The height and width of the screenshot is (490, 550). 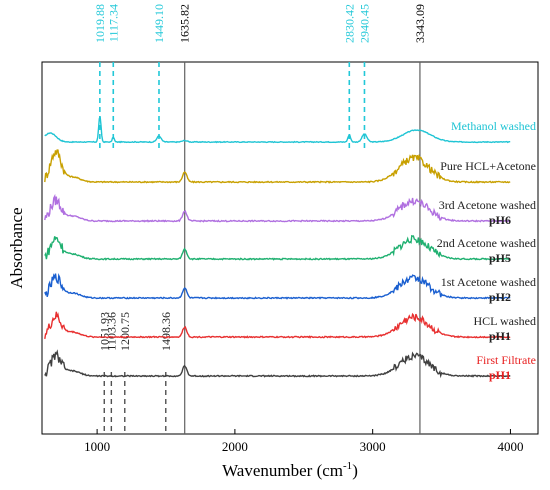 What do you see at coordinates (493, 126) in the screenshot?
I see `series-label: Methanol washed` at bounding box center [493, 126].